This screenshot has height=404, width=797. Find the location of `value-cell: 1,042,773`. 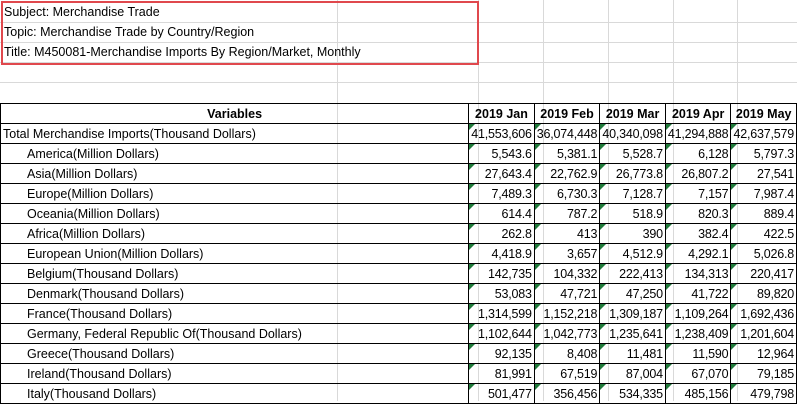

value-cell: 1,042,773 is located at coordinates (567, 333).